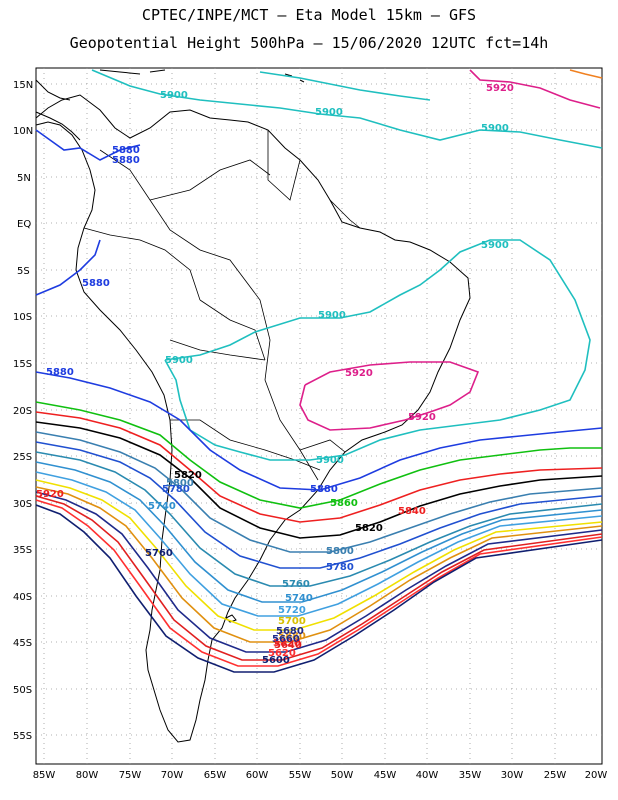 Image resolution: width=618 pixels, height=800 pixels. Describe the element at coordinates (179, 360) in the screenshot. I see `label-5900-f: 5900` at that location.